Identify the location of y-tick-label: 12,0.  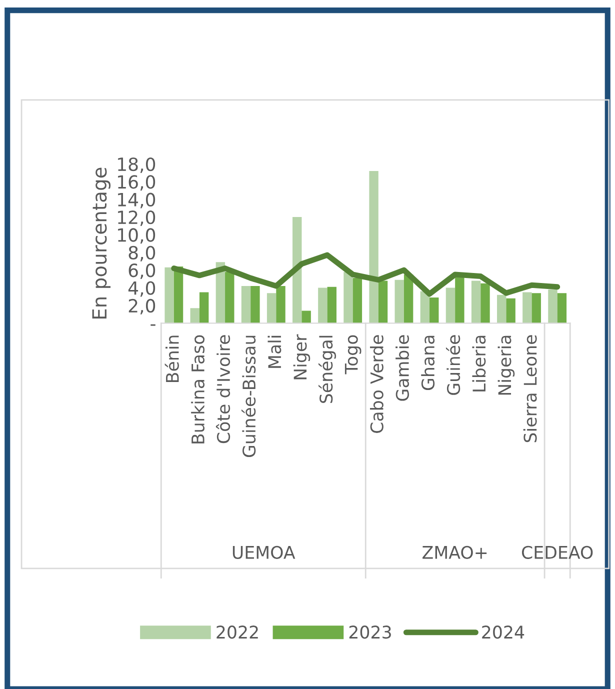
(137, 218).